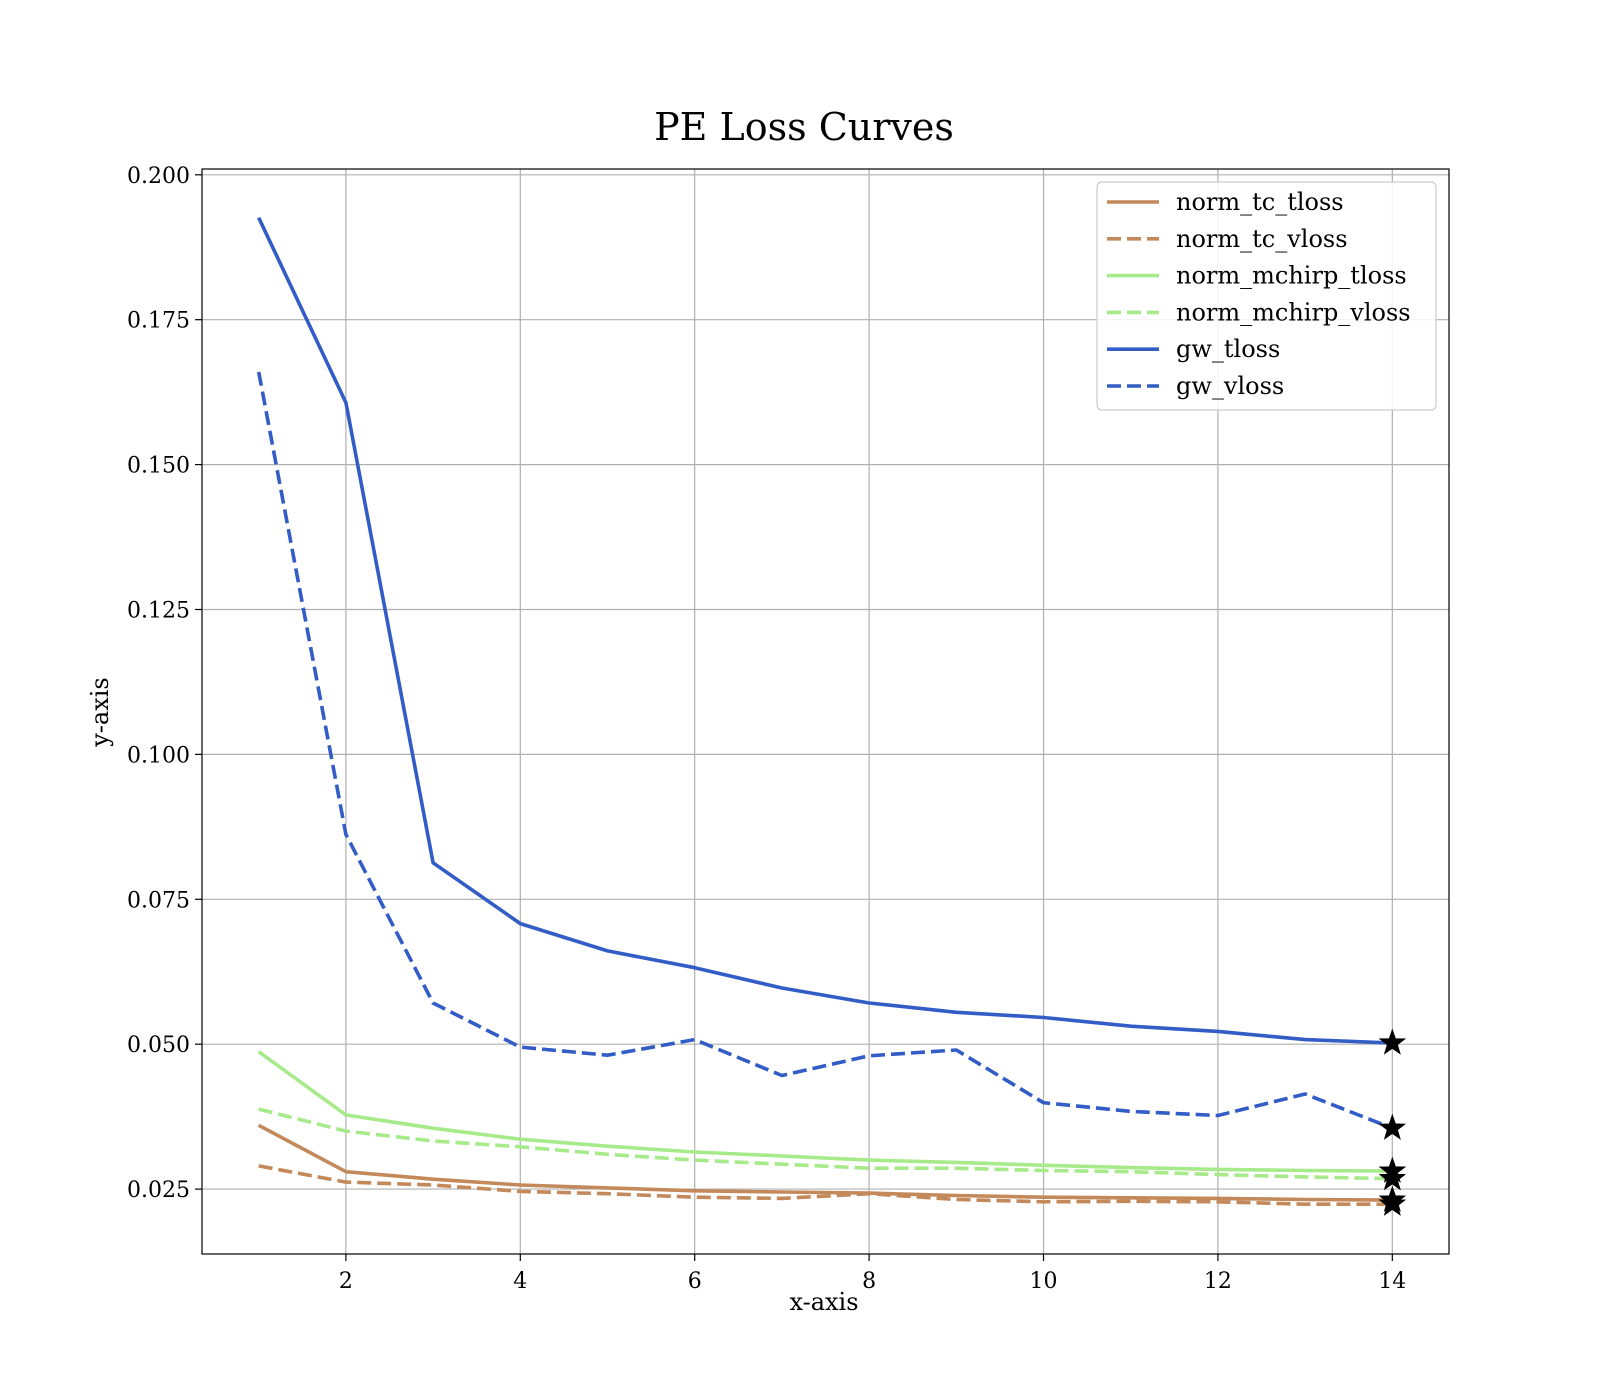 This screenshot has height=1400, width=1600. I want to click on y-tick-label: 0.125, so click(158, 610).